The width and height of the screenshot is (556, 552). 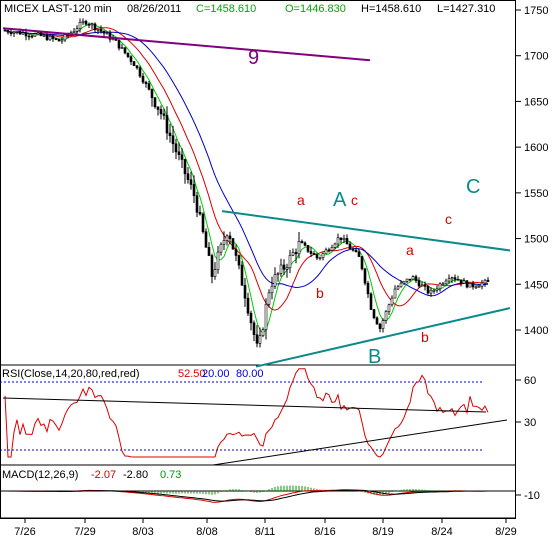 What do you see at coordinates (103, 475) in the screenshot?
I see `macd-value: -2.07` at bounding box center [103, 475].